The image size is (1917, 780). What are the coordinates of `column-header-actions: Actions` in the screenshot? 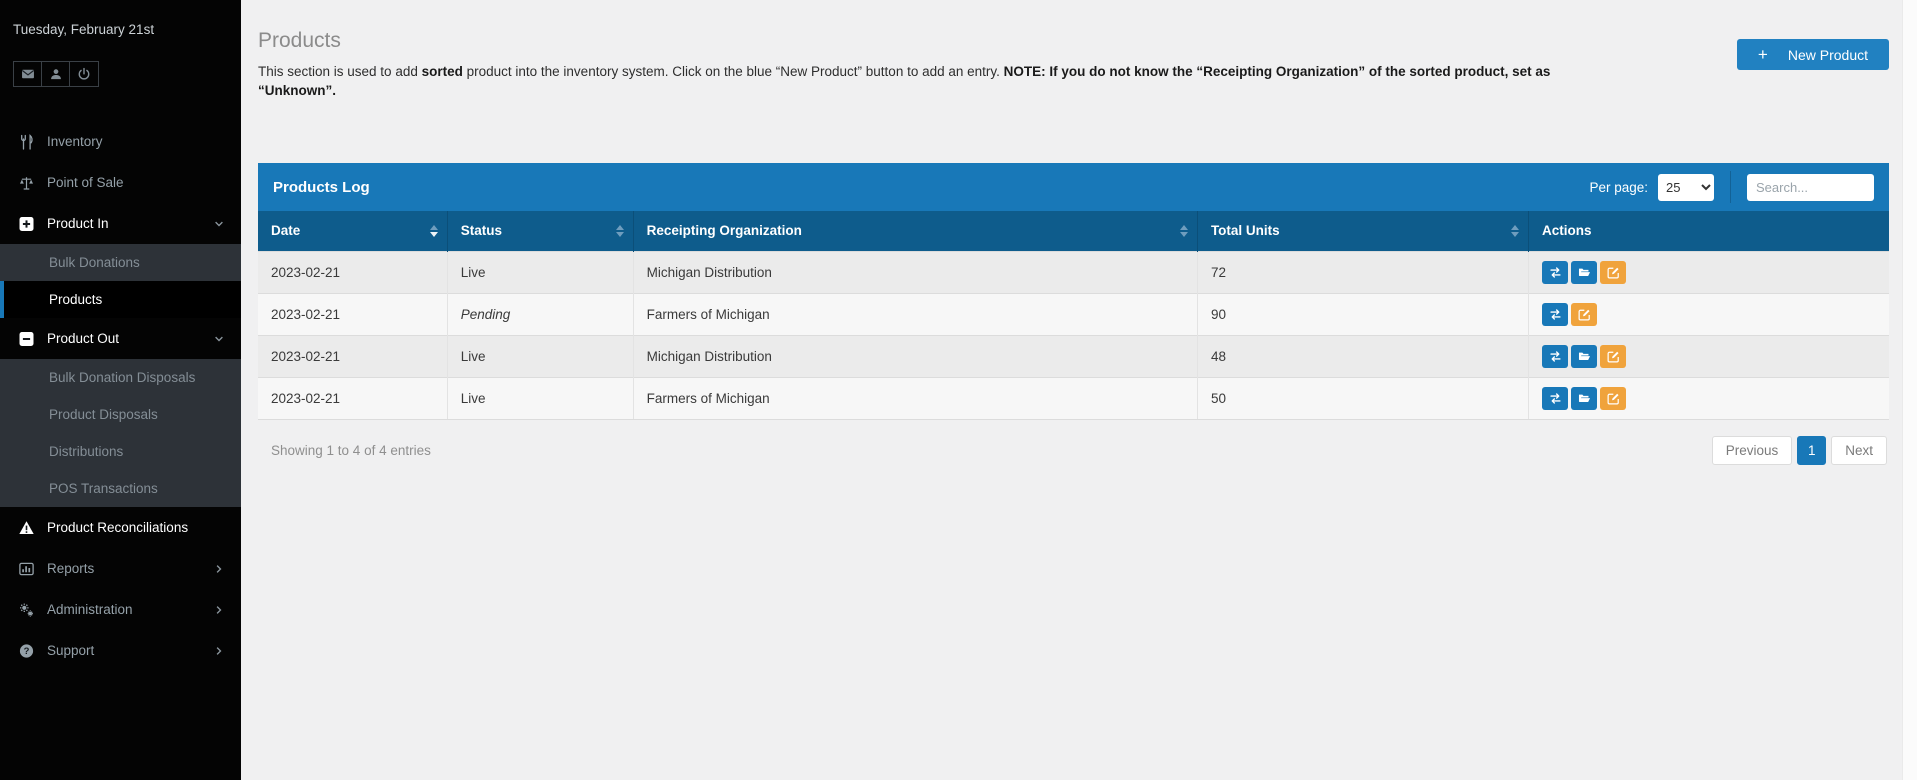 It's located at (1708, 231).